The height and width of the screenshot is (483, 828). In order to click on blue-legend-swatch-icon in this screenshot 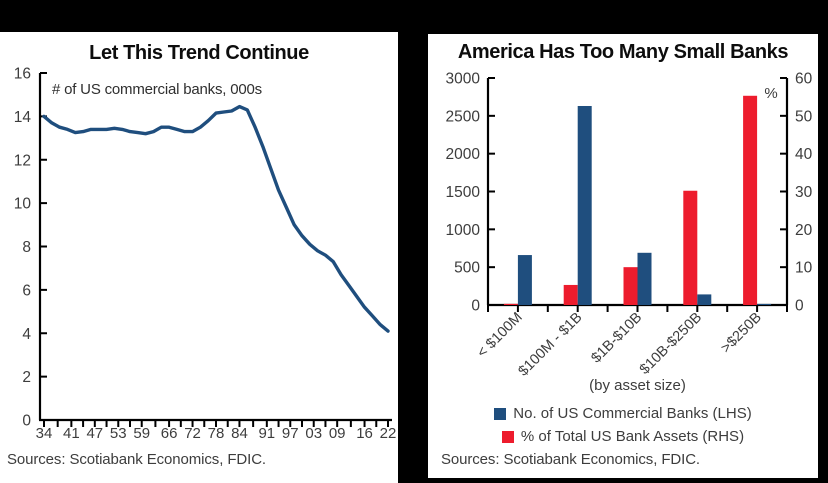, I will do `click(500, 413)`.